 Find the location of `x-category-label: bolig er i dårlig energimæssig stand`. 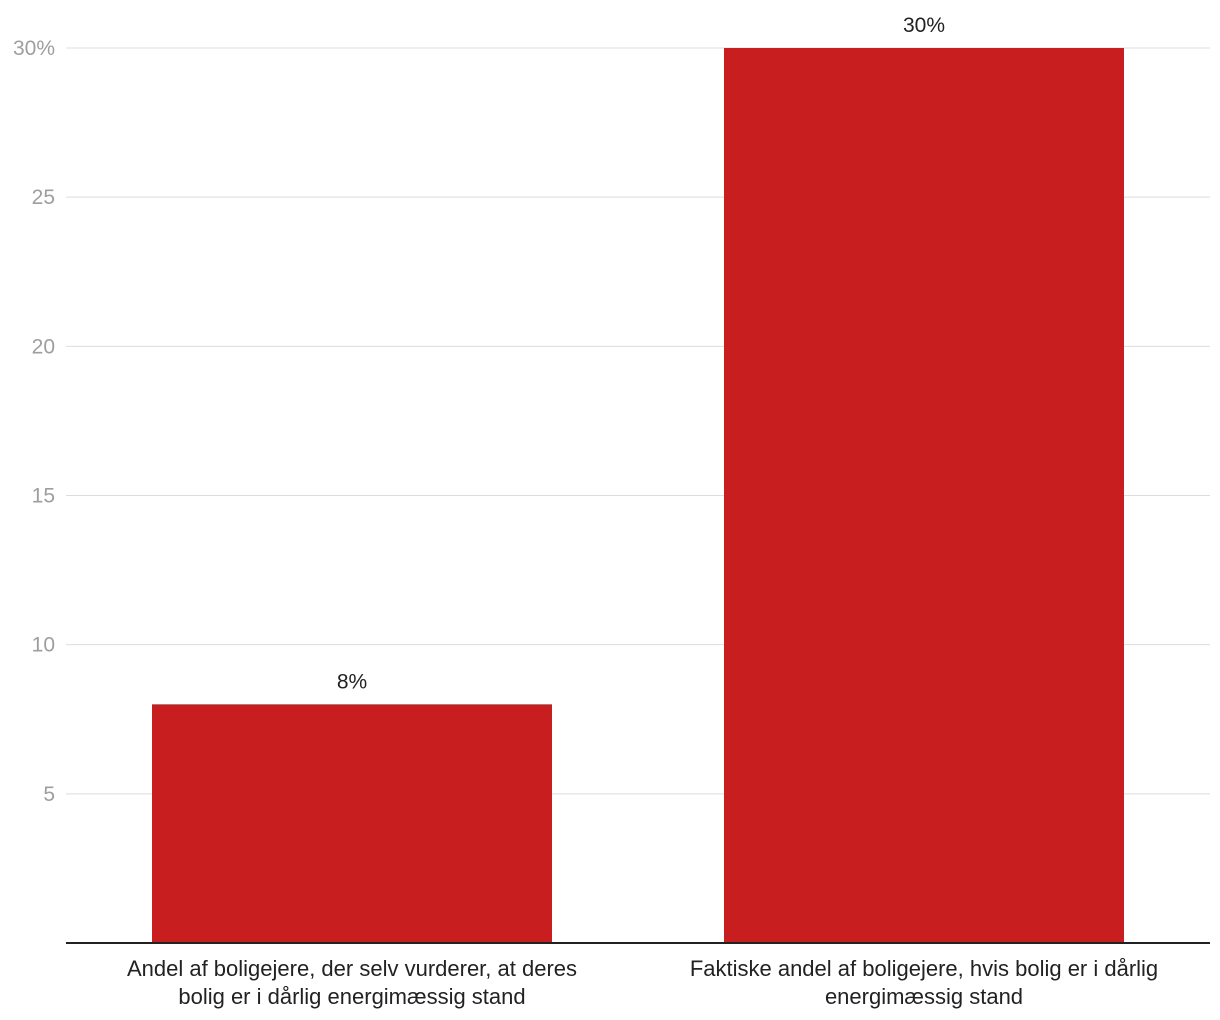

x-category-label: bolig er i dårlig energimæssig stand is located at coordinates (351, 996).